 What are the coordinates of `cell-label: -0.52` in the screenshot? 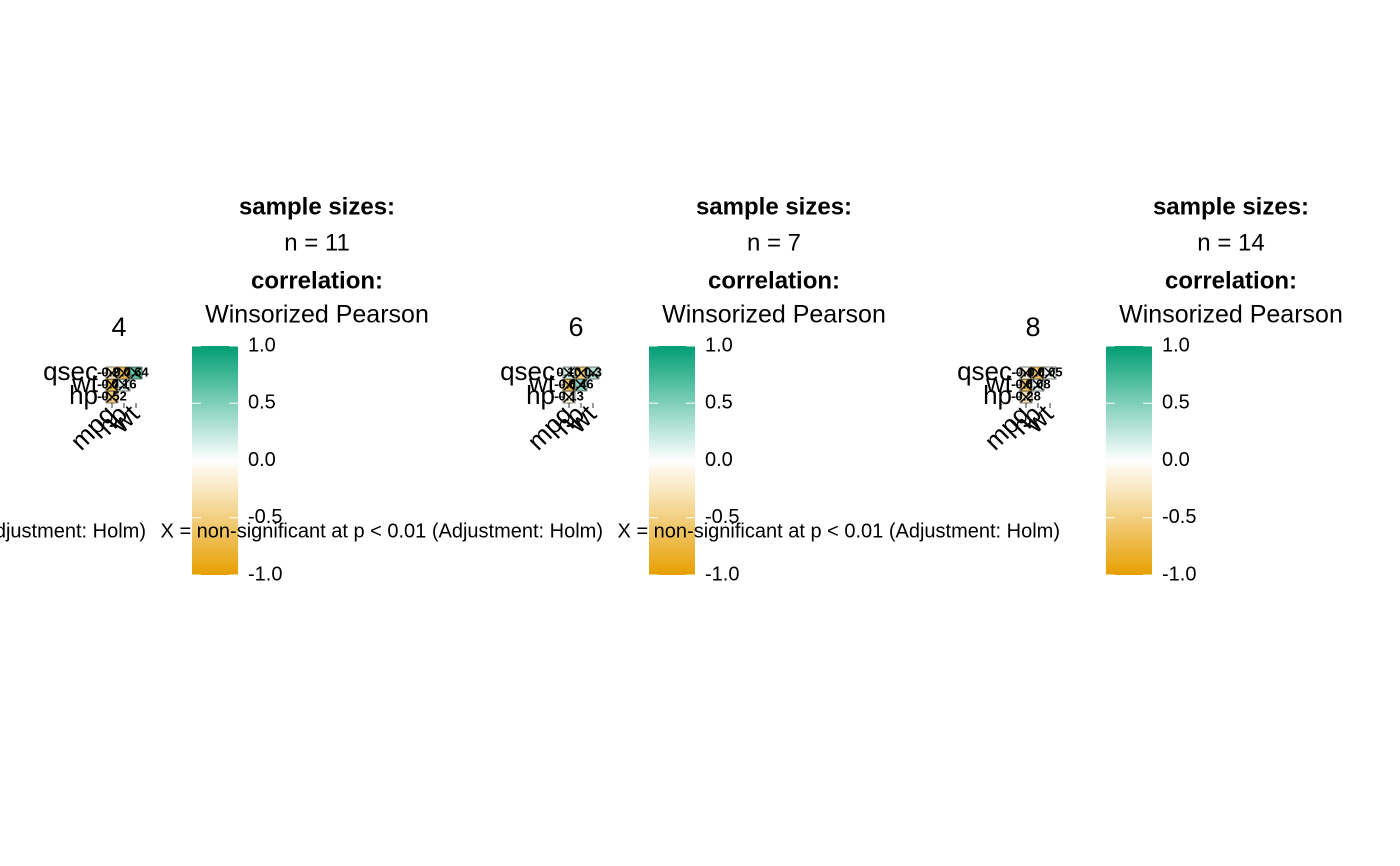 It's located at (112, 395).